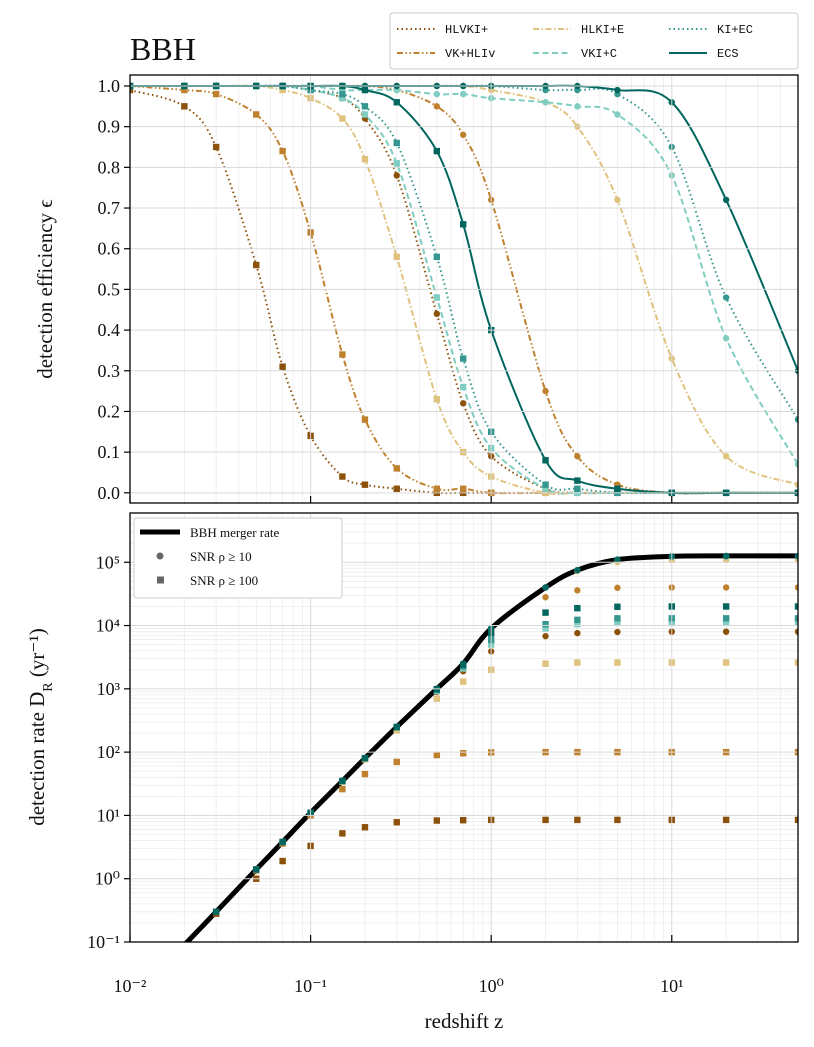  Describe the element at coordinates (466, 30) in the screenshot. I see `legend-label: HLVKI+` at that location.